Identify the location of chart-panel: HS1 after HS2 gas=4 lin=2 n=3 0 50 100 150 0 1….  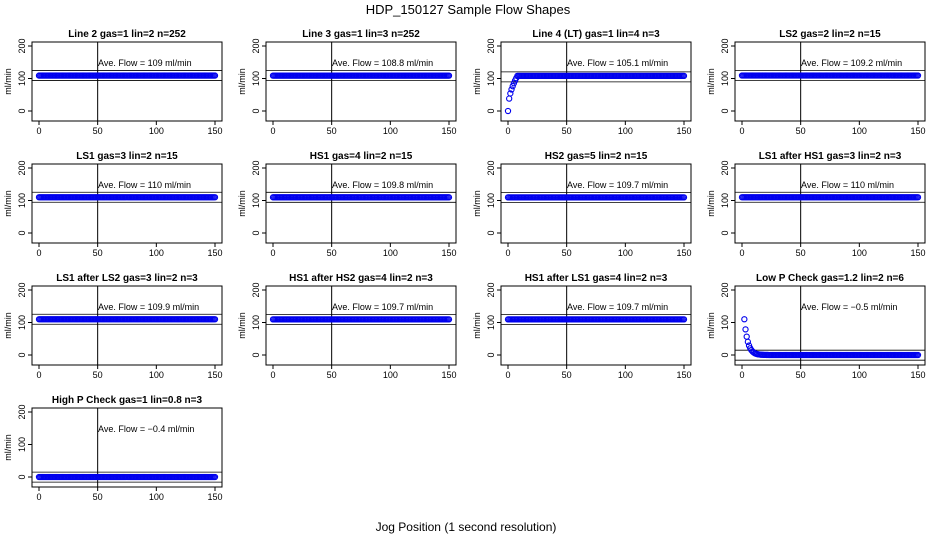
(347, 326).